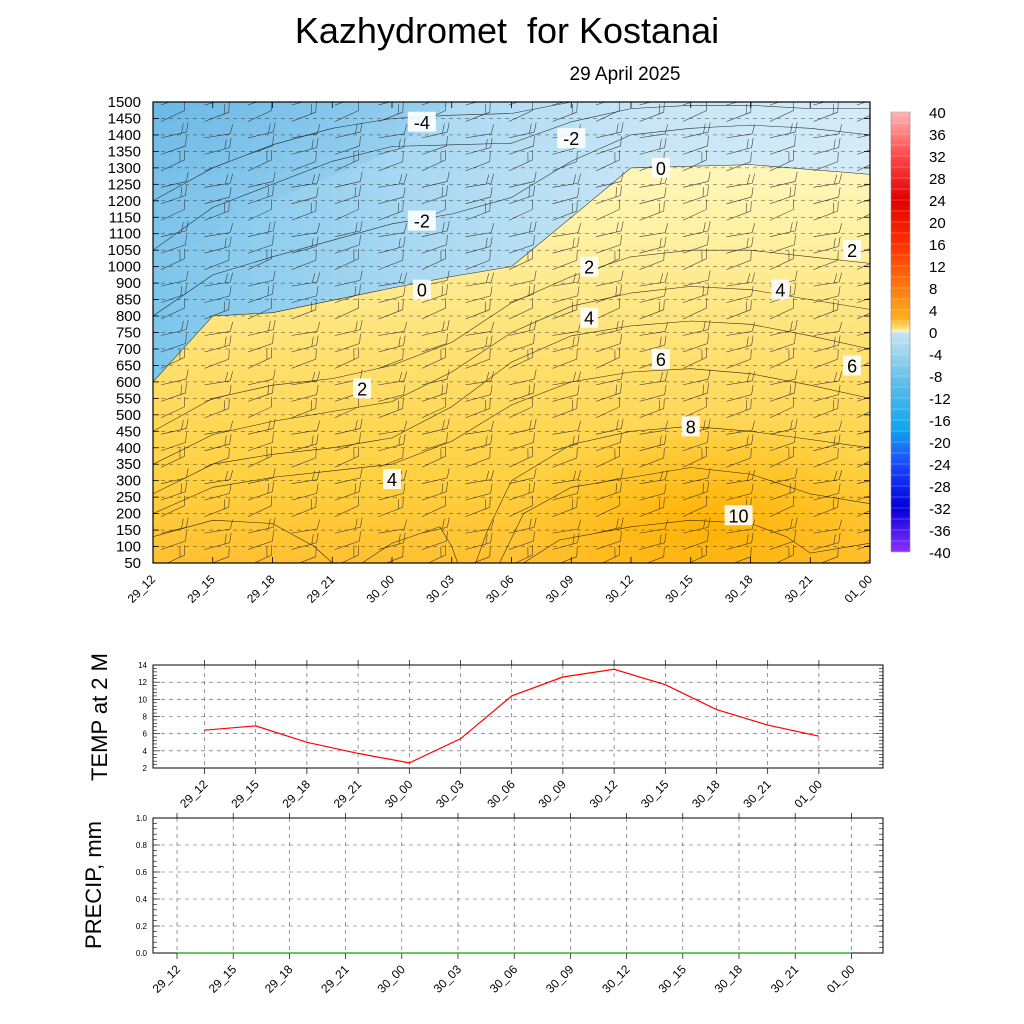 Image resolution: width=1024 pixels, height=1024 pixels. What do you see at coordinates (128, 431) in the screenshot?
I see `level-tick-label: 450` at bounding box center [128, 431].